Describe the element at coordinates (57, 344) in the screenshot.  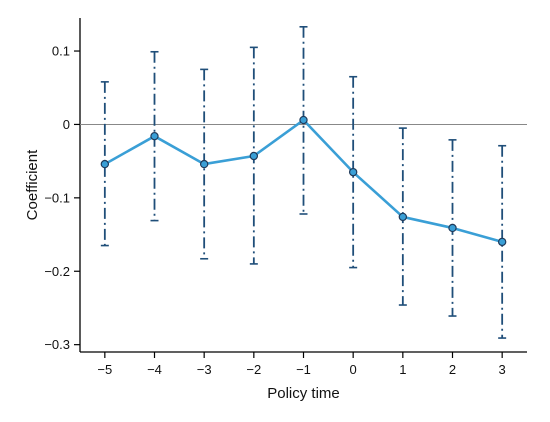
I see `y-tick-label: −0.3` at that location.